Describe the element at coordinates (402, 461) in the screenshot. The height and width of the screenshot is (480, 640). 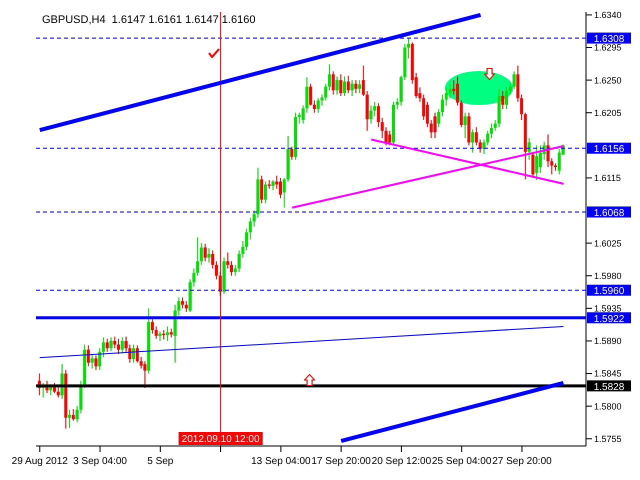
I see `x-tick-label: 20 Sep 12:00` at that location.